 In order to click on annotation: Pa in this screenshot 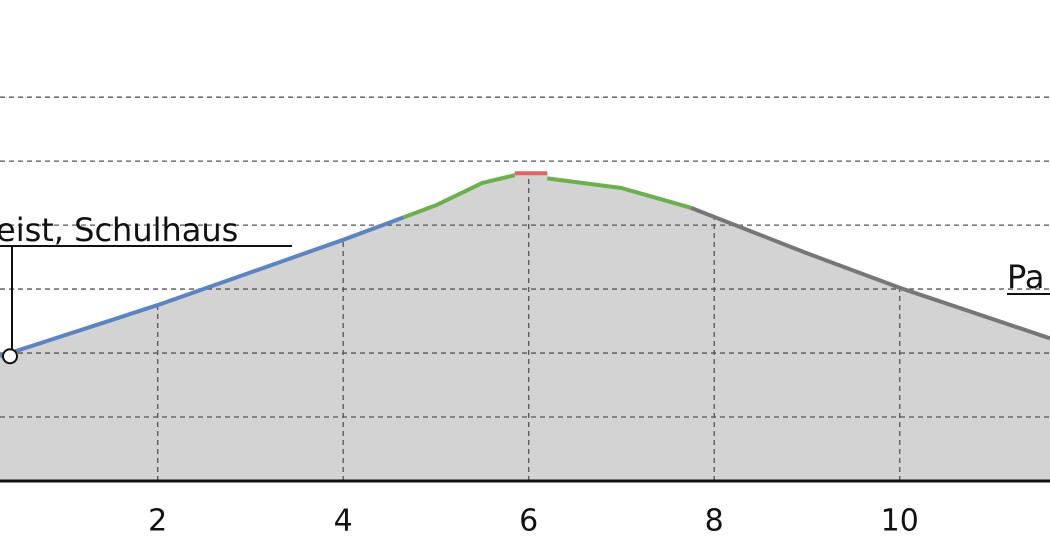, I will do `click(1025, 277)`.